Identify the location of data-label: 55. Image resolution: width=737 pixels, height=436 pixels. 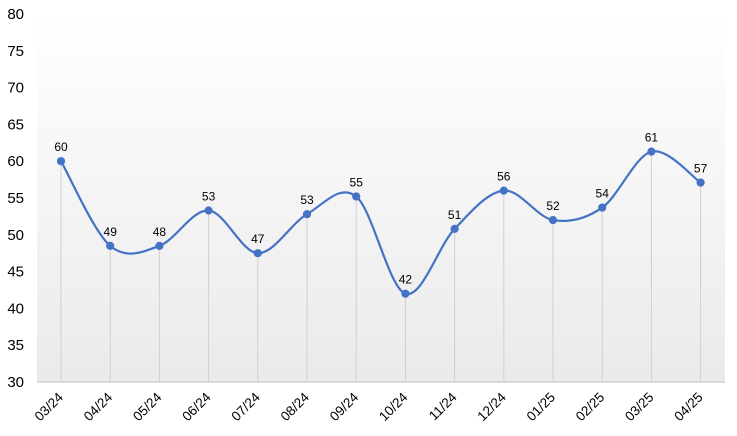
(357, 183).